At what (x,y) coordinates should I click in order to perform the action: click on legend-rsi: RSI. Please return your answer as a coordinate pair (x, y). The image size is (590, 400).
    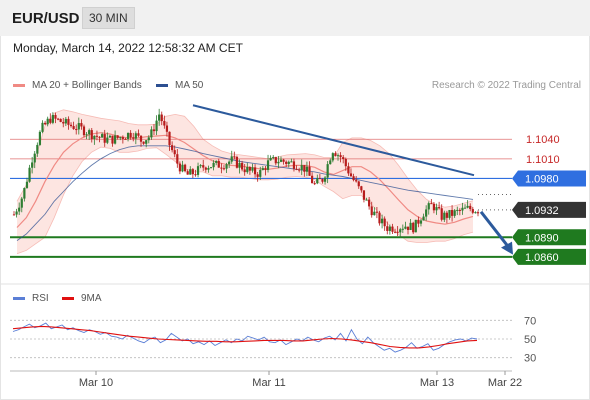
    Looking at the image, I should click on (31, 298).